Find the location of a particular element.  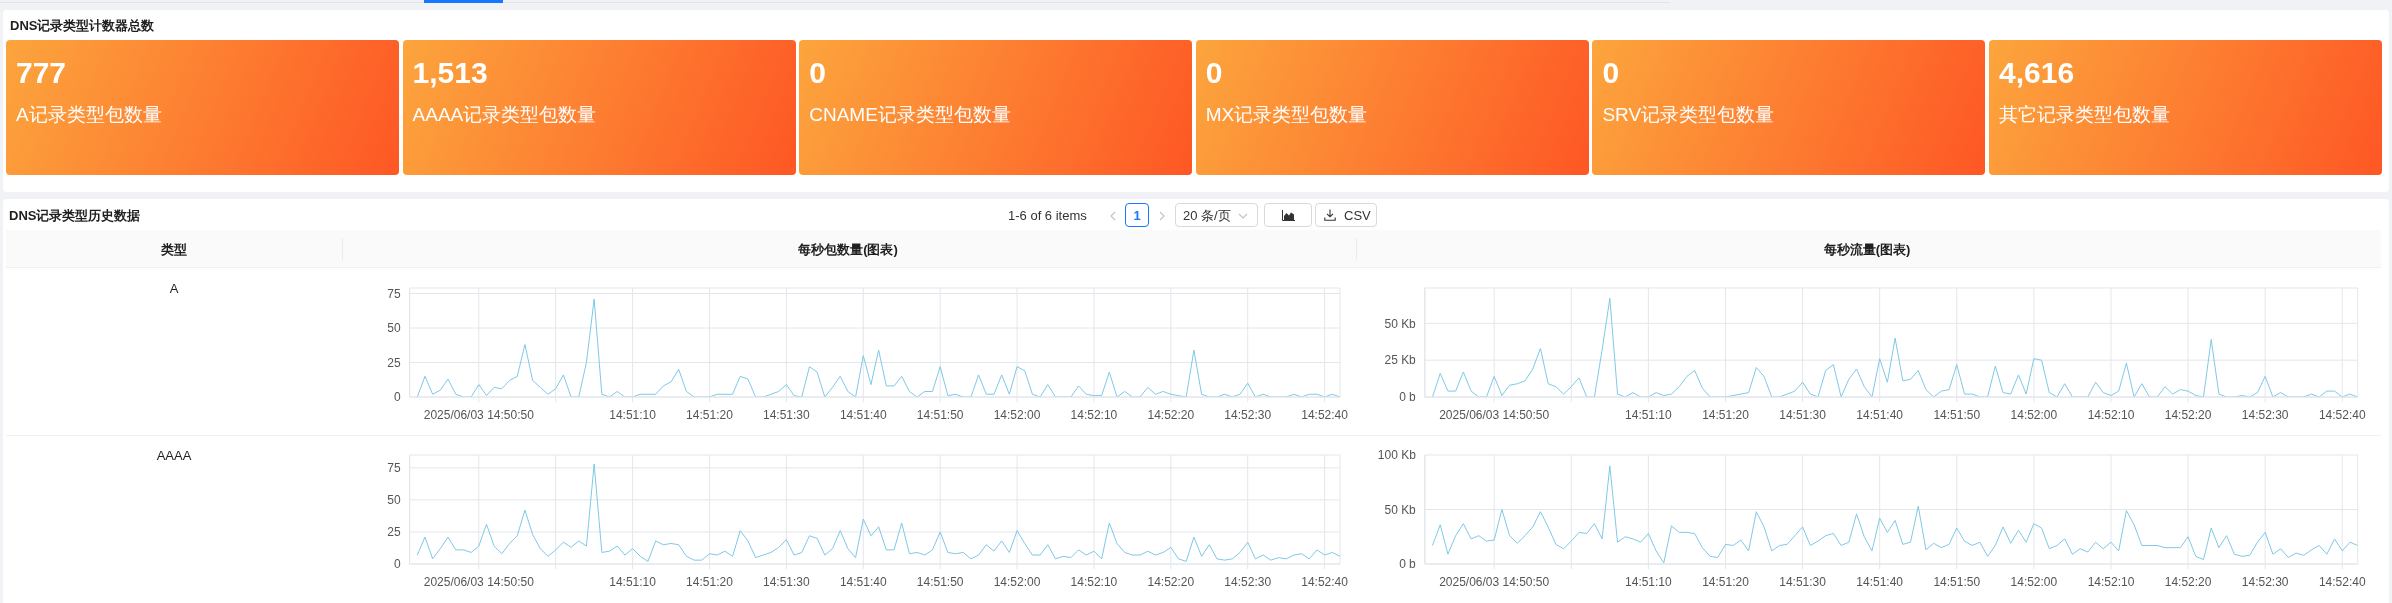

category-label: A记录类型包数量 is located at coordinates (89, 115).